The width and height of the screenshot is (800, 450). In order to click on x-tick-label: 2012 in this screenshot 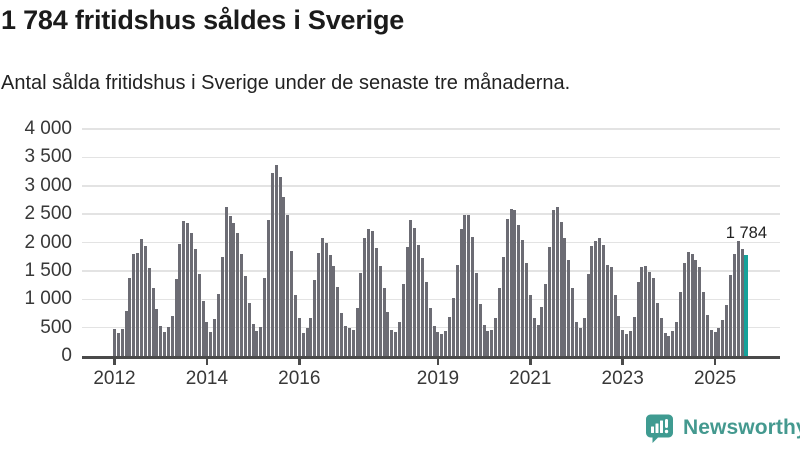, I will do `click(114, 378)`.